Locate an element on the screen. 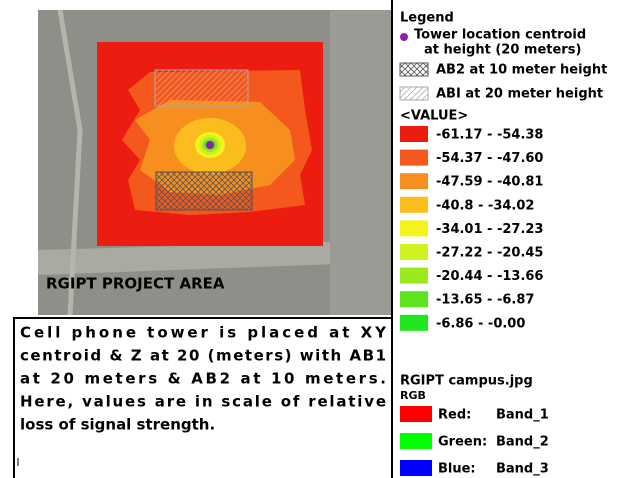 The image size is (626, 478). abi-symbol is located at coordinates (414, 93).